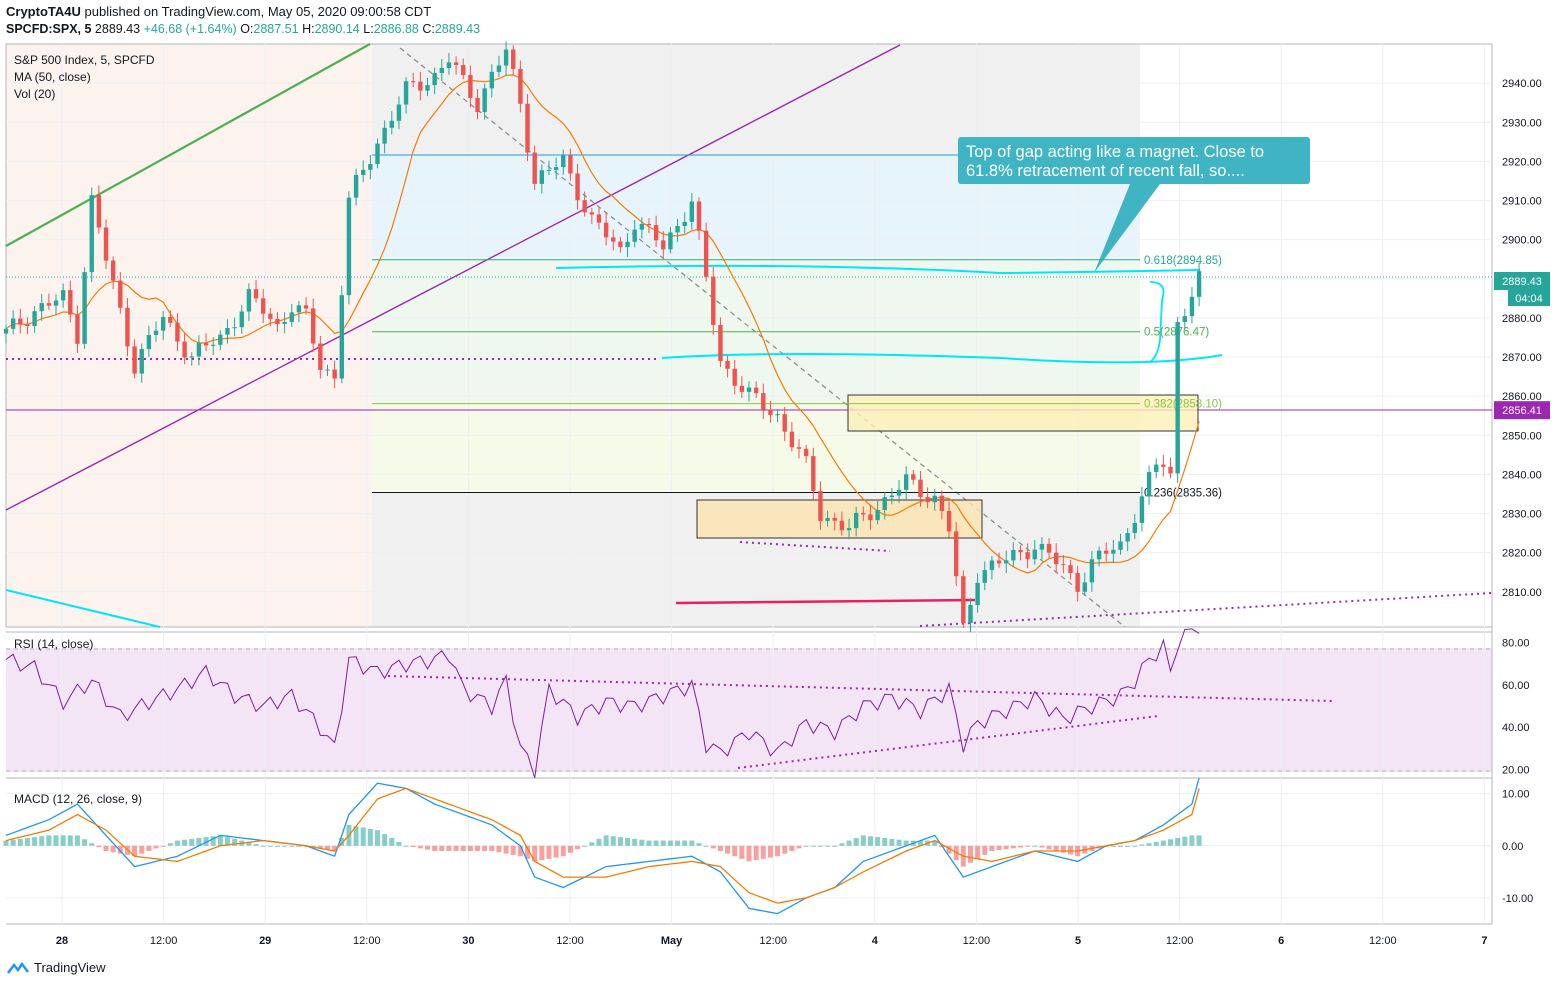 The image size is (1556, 988). I want to click on low-label: L:, so click(368, 29).